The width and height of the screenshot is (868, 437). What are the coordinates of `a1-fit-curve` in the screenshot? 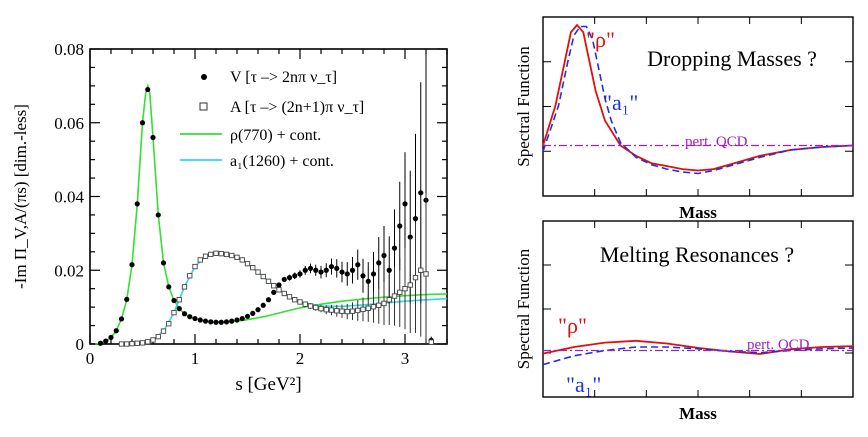 It's located at (284, 298).